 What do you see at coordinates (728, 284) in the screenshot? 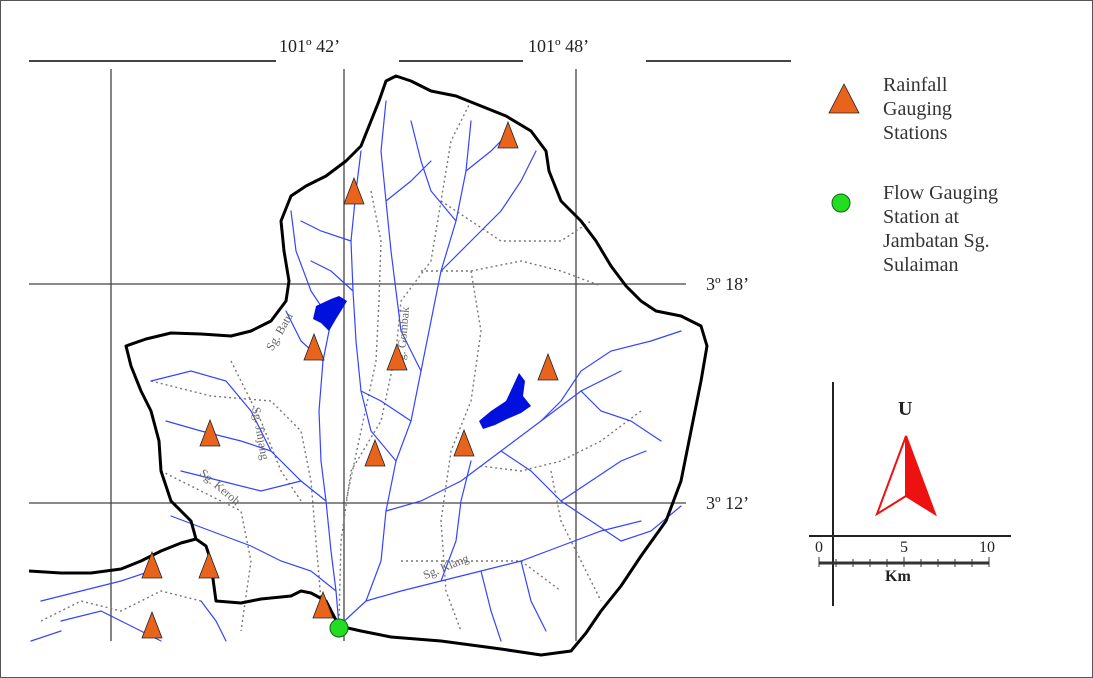
I see `latitude-label-3-18: 3º 18’` at bounding box center [728, 284].